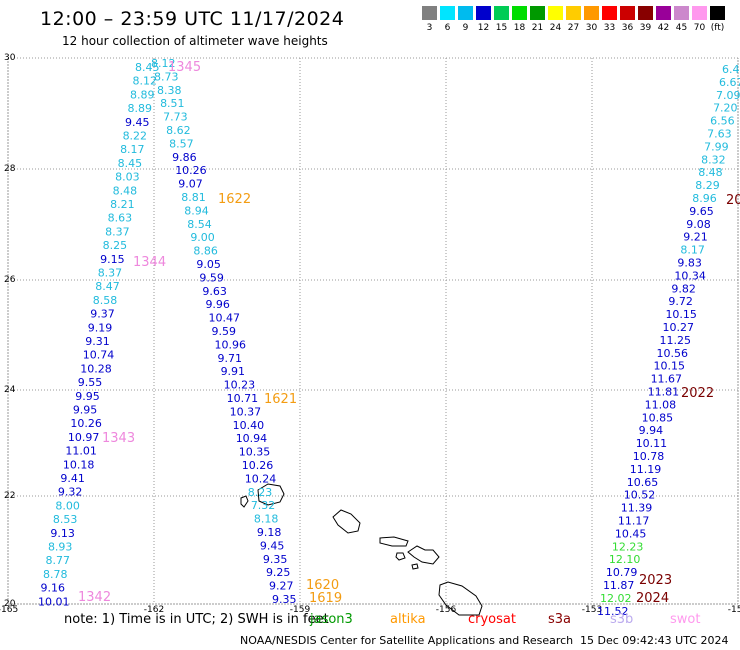 This screenshot has height=650, width=740. What do you see at coordinates (193, 197) in the screenshot?
I see `wave-height-value: 8.81` at bounding box center [193, 197].